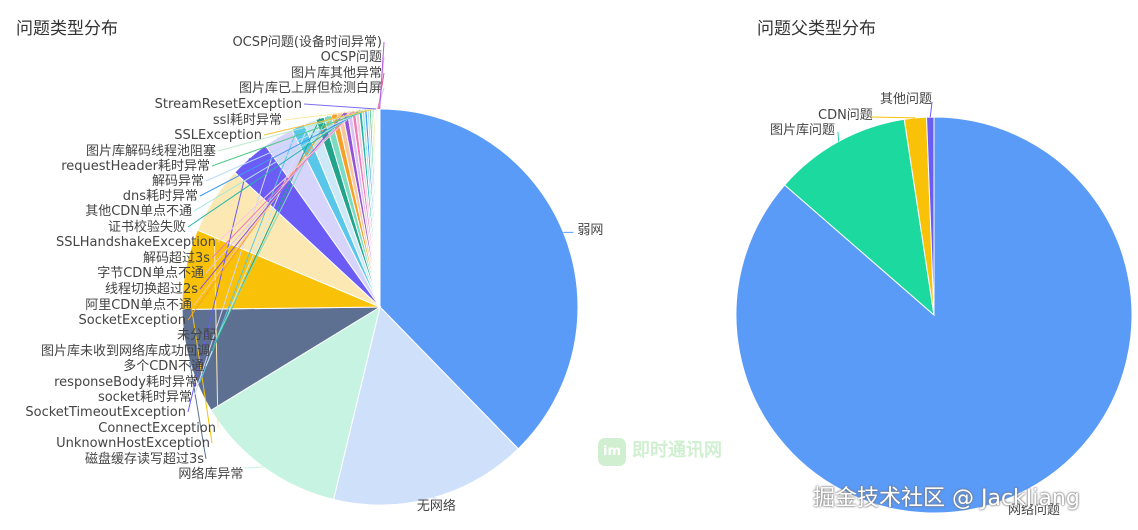 This screenshot has height=530, width=1138. I want to click on left-label-1: 无网络, so click(436, 506).